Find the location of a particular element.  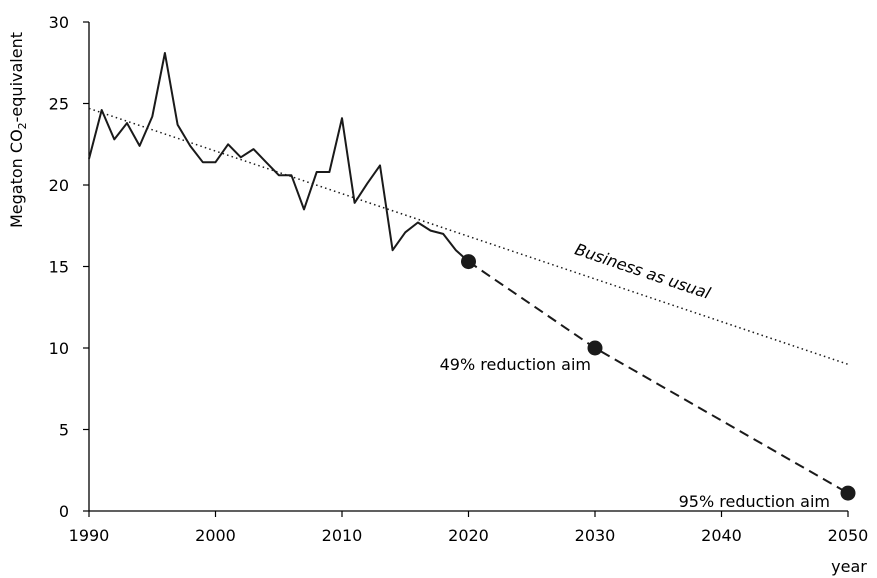

y-tick-label: 30 is located at coordinates (59, 22).